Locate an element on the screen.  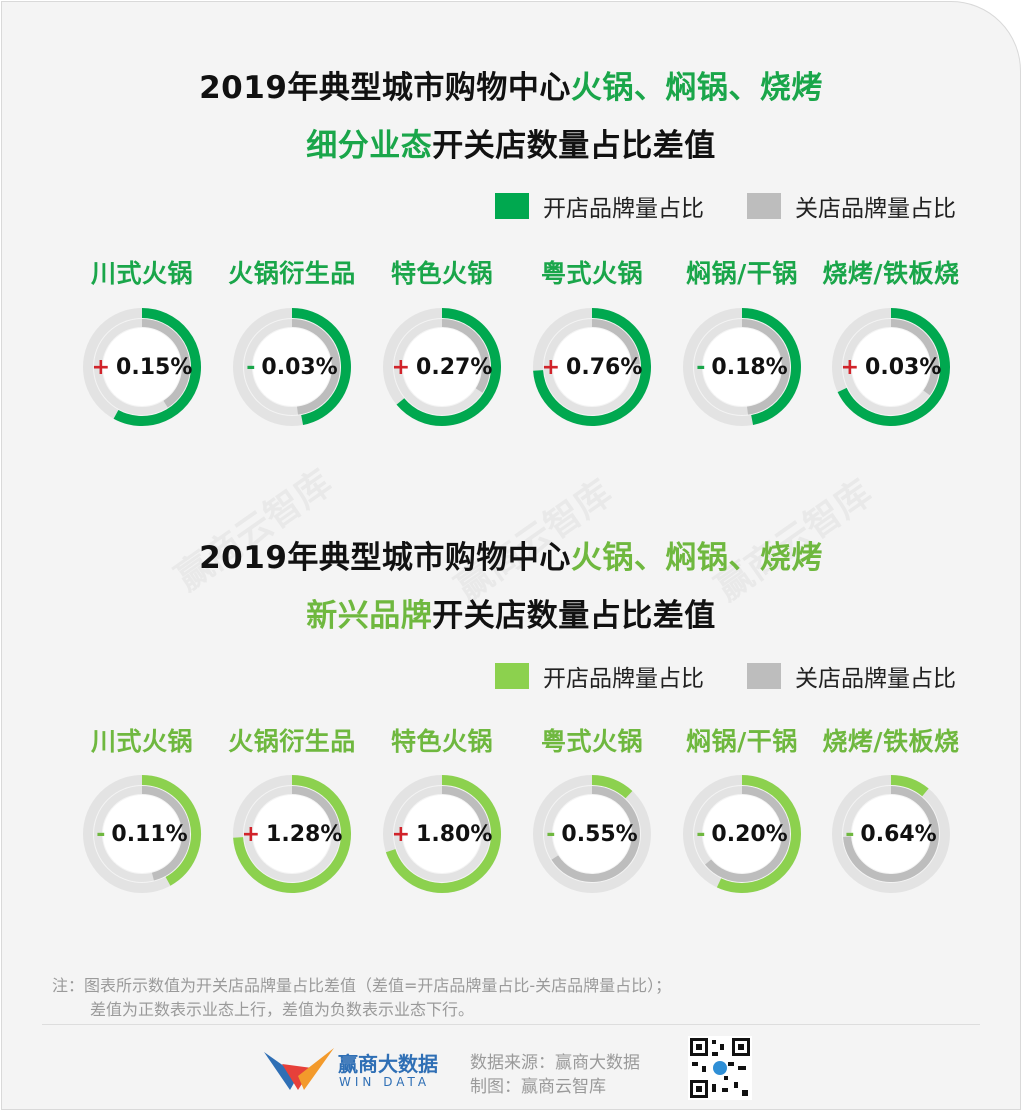
donut-chart: +0.27% is located at coordinates (442, 367).